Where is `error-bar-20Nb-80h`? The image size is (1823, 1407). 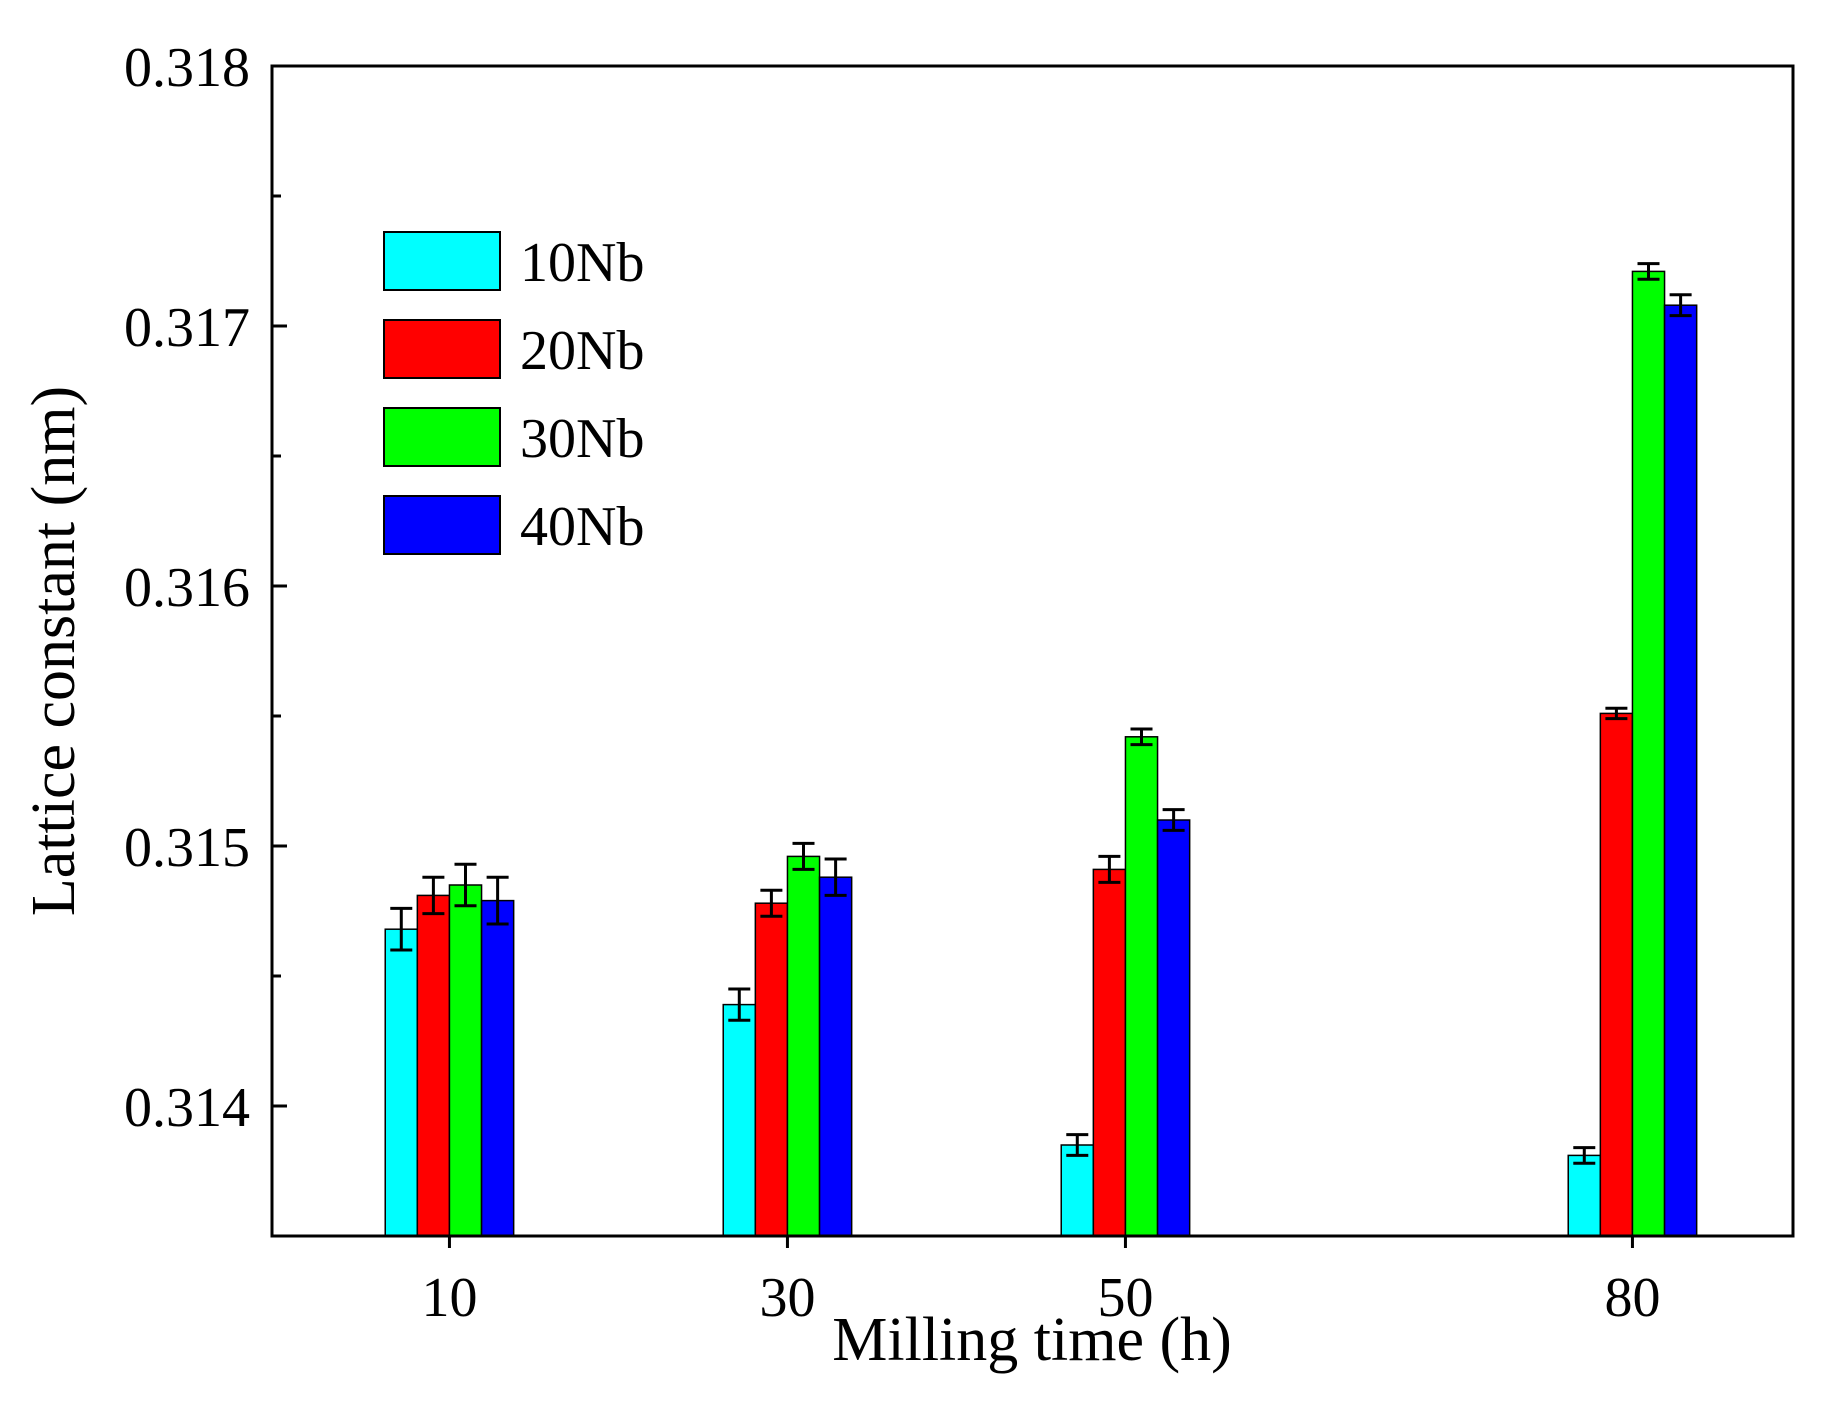 error-bar-20Nb-80h is located at coordinates (1616, 713).